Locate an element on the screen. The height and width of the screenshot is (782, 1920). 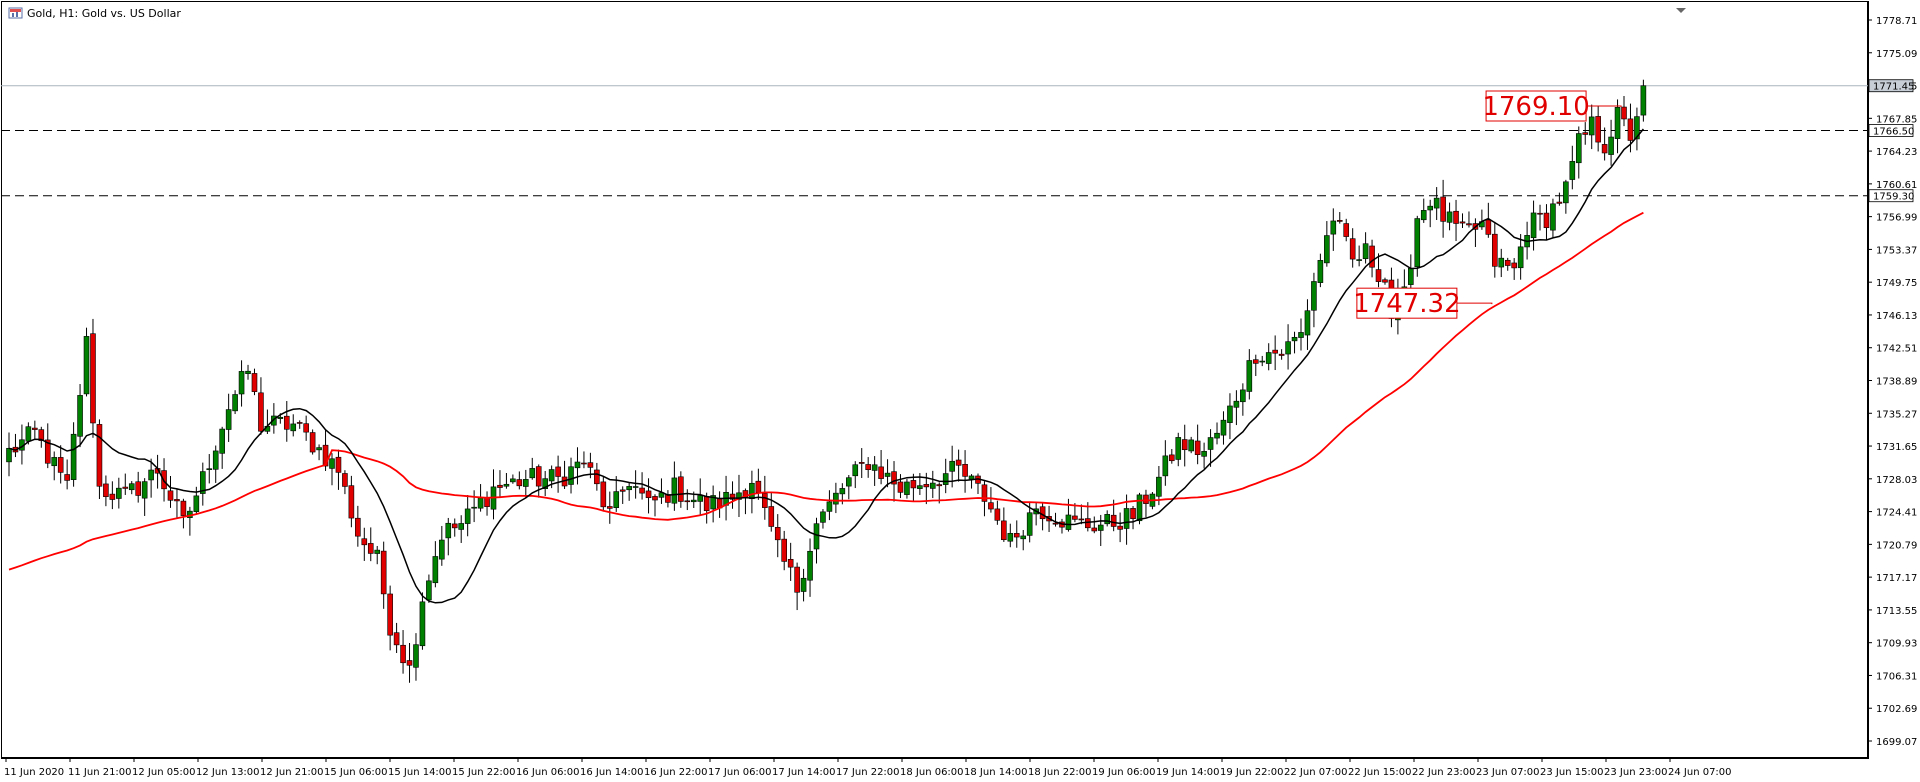
time-tick-label: 22 Jun 23:00 is located at coordinates (1444, 772).